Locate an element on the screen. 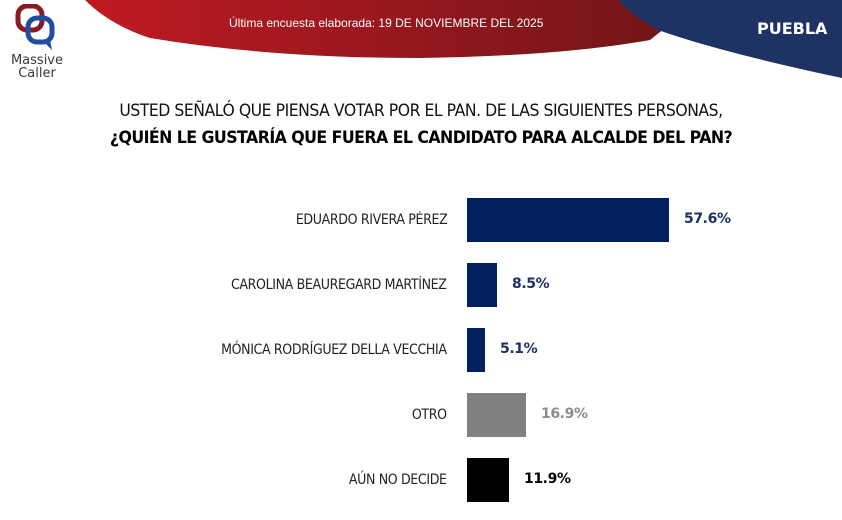 The height and width of the screenshot is (520, 842). massive-caller-logo: Massive Caller is located at coordinates (35, 44).